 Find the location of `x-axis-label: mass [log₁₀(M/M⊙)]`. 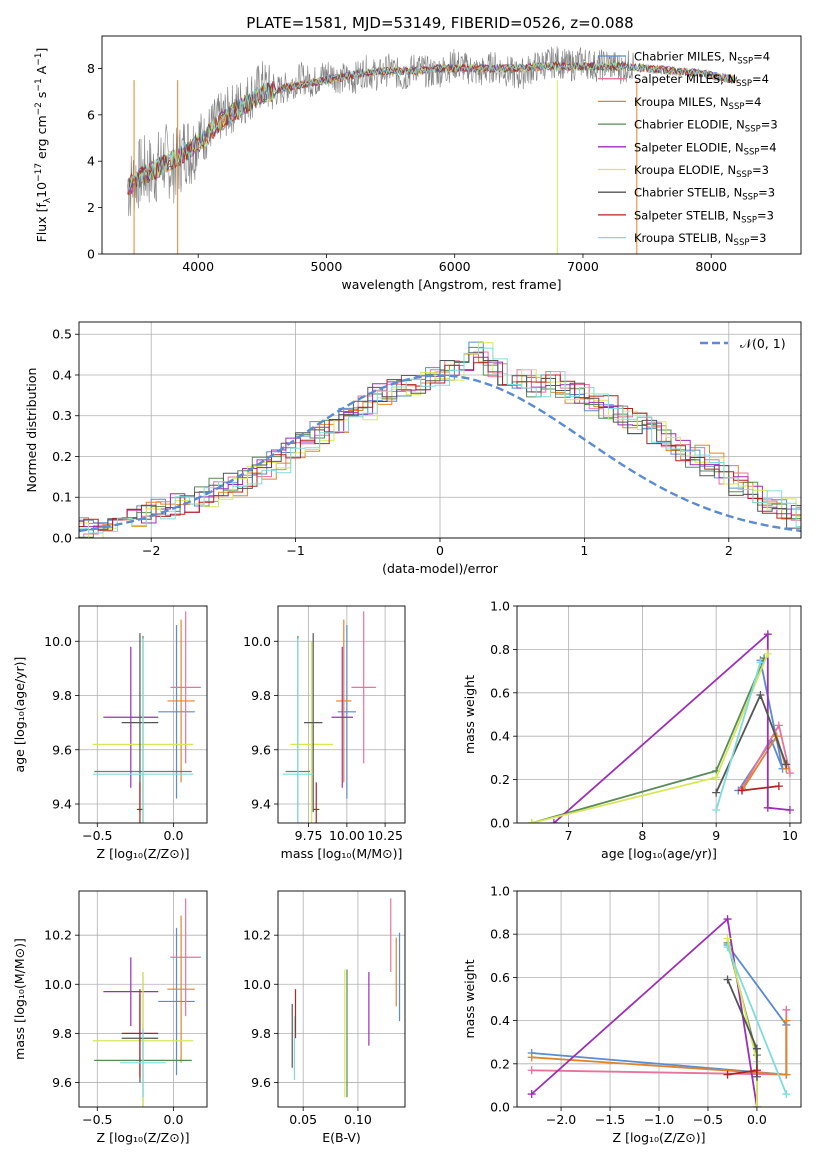

x-axis-label: mass [log₁₀(M/M⊙)] is located at coordinates (342, 853).